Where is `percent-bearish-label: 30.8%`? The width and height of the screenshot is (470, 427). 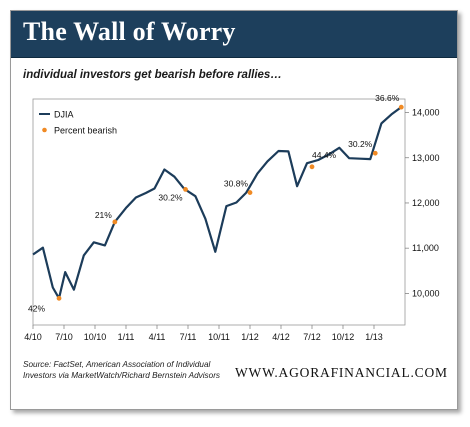
percent-bearish-label: 30.8% is located at coordinates (236, 184).